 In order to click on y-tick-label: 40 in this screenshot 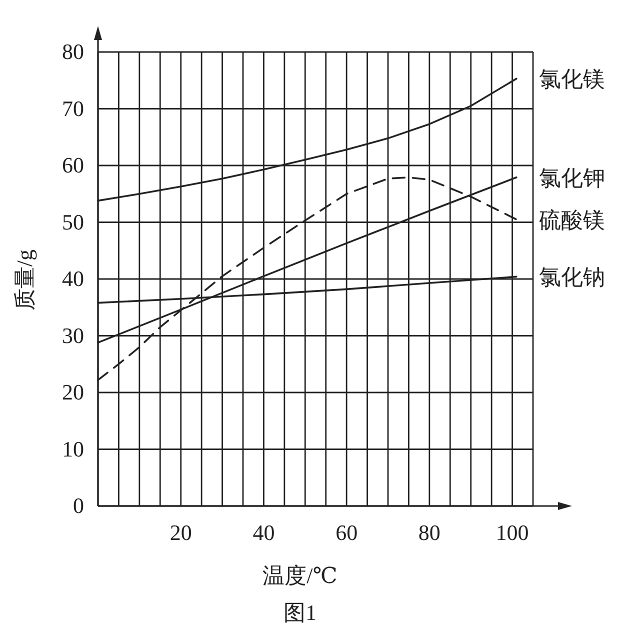, I will do `click(73, 278)`.